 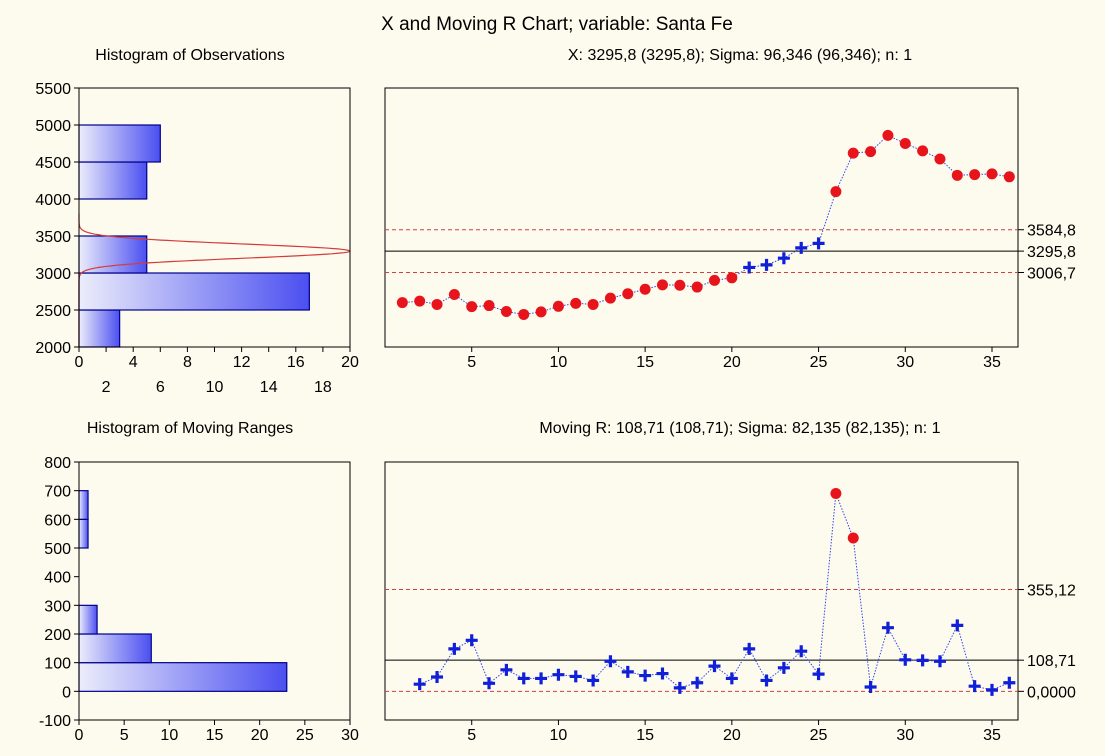 I want to click on y-tick-label: 3500, so click(x=53, y=237).